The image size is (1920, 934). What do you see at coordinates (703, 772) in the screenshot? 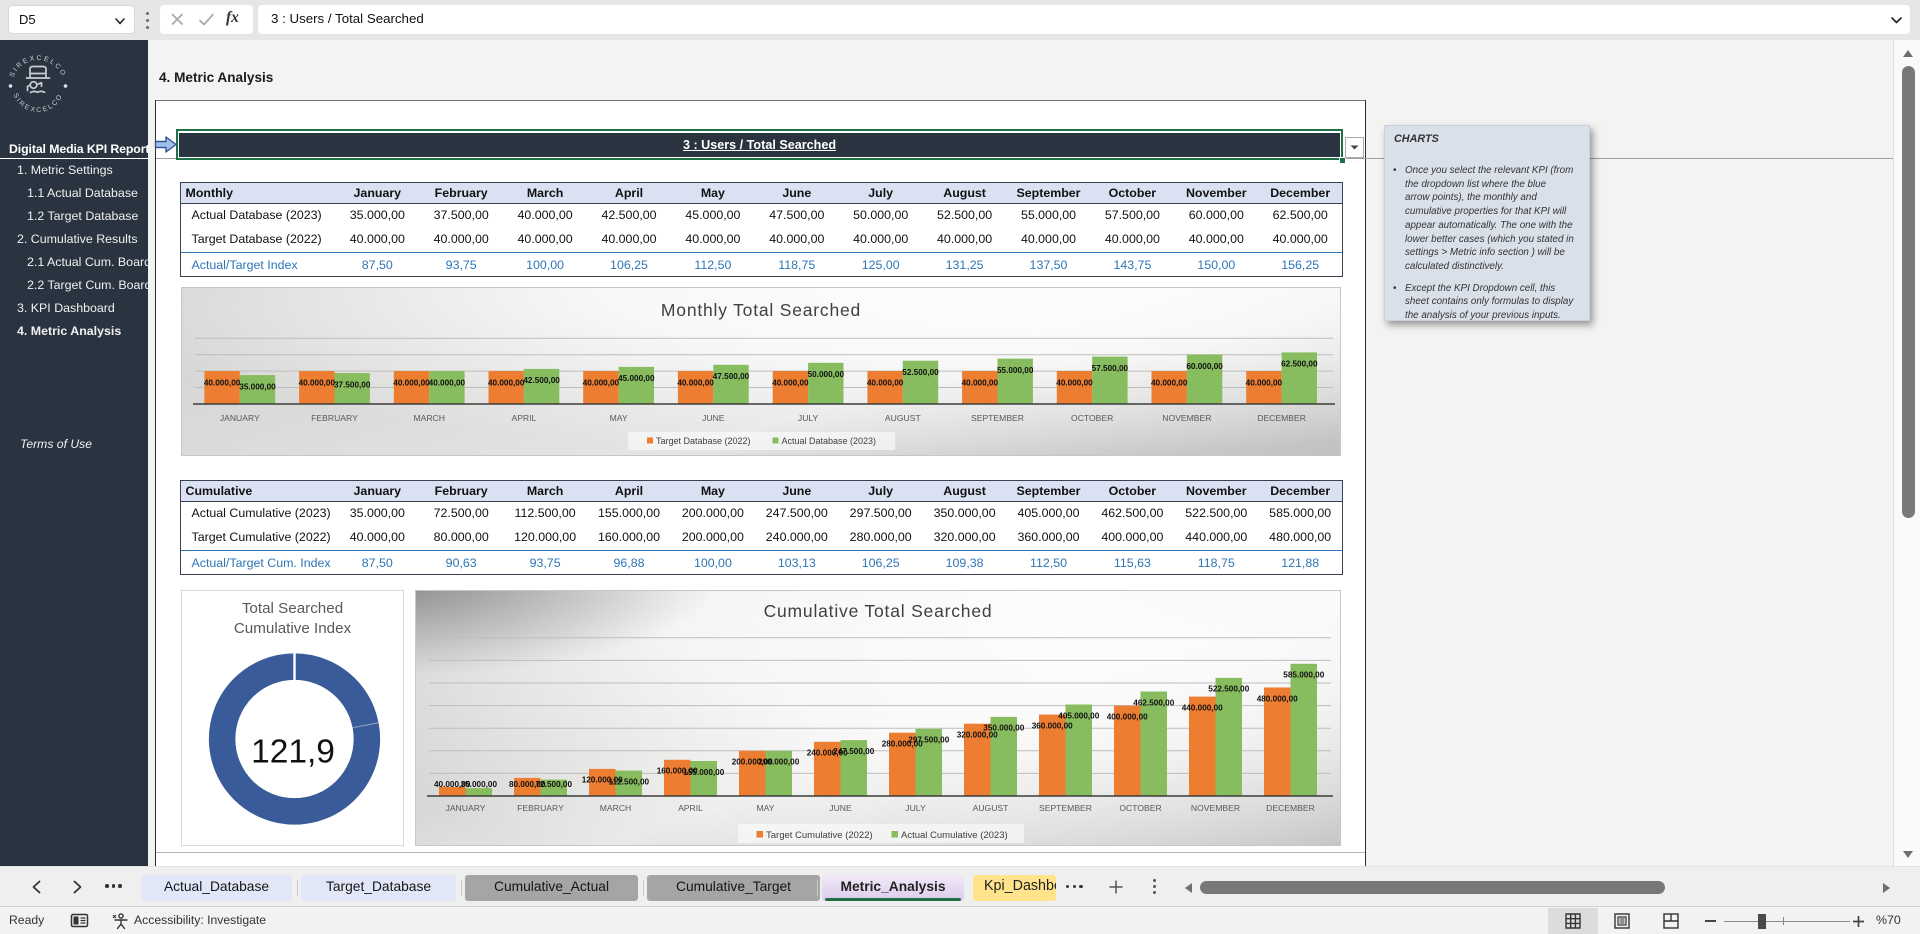
I see `svg-text: 155.000,00` at bounding box center [703, 772].